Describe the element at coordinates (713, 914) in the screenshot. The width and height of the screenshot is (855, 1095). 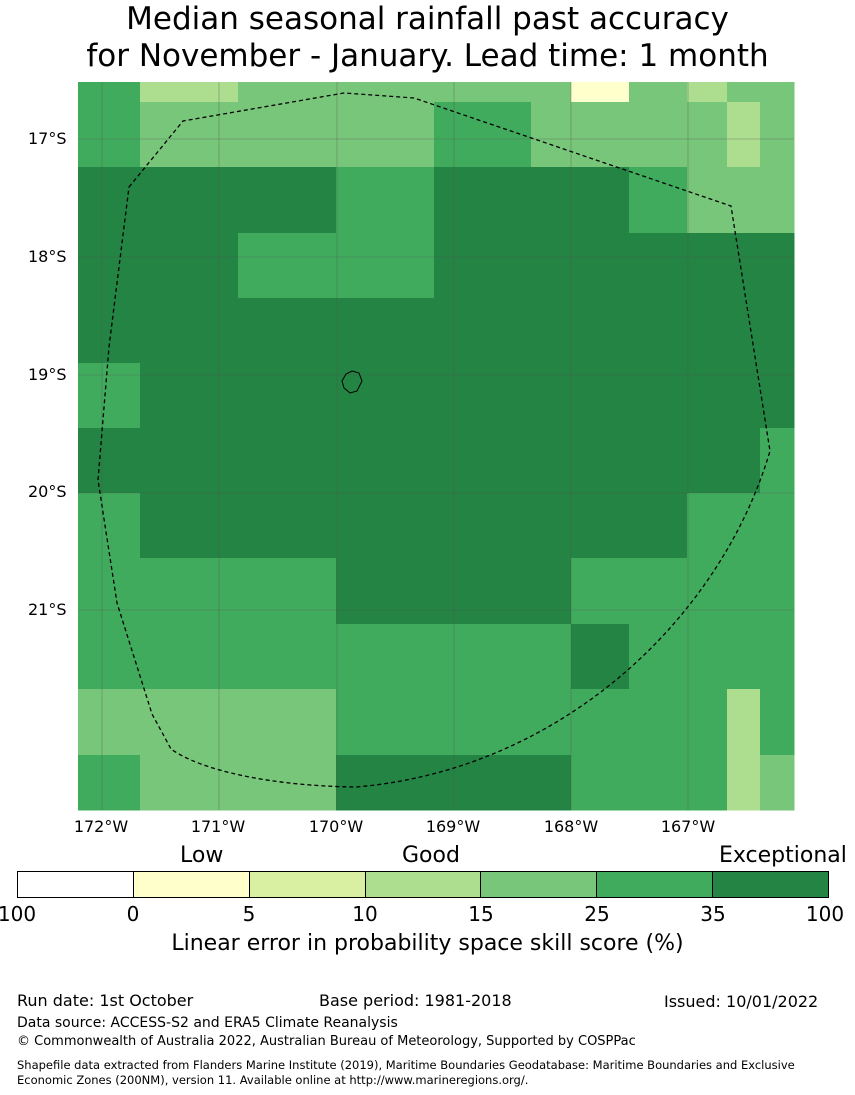
I see `colorbar-tick: 35` at that location.